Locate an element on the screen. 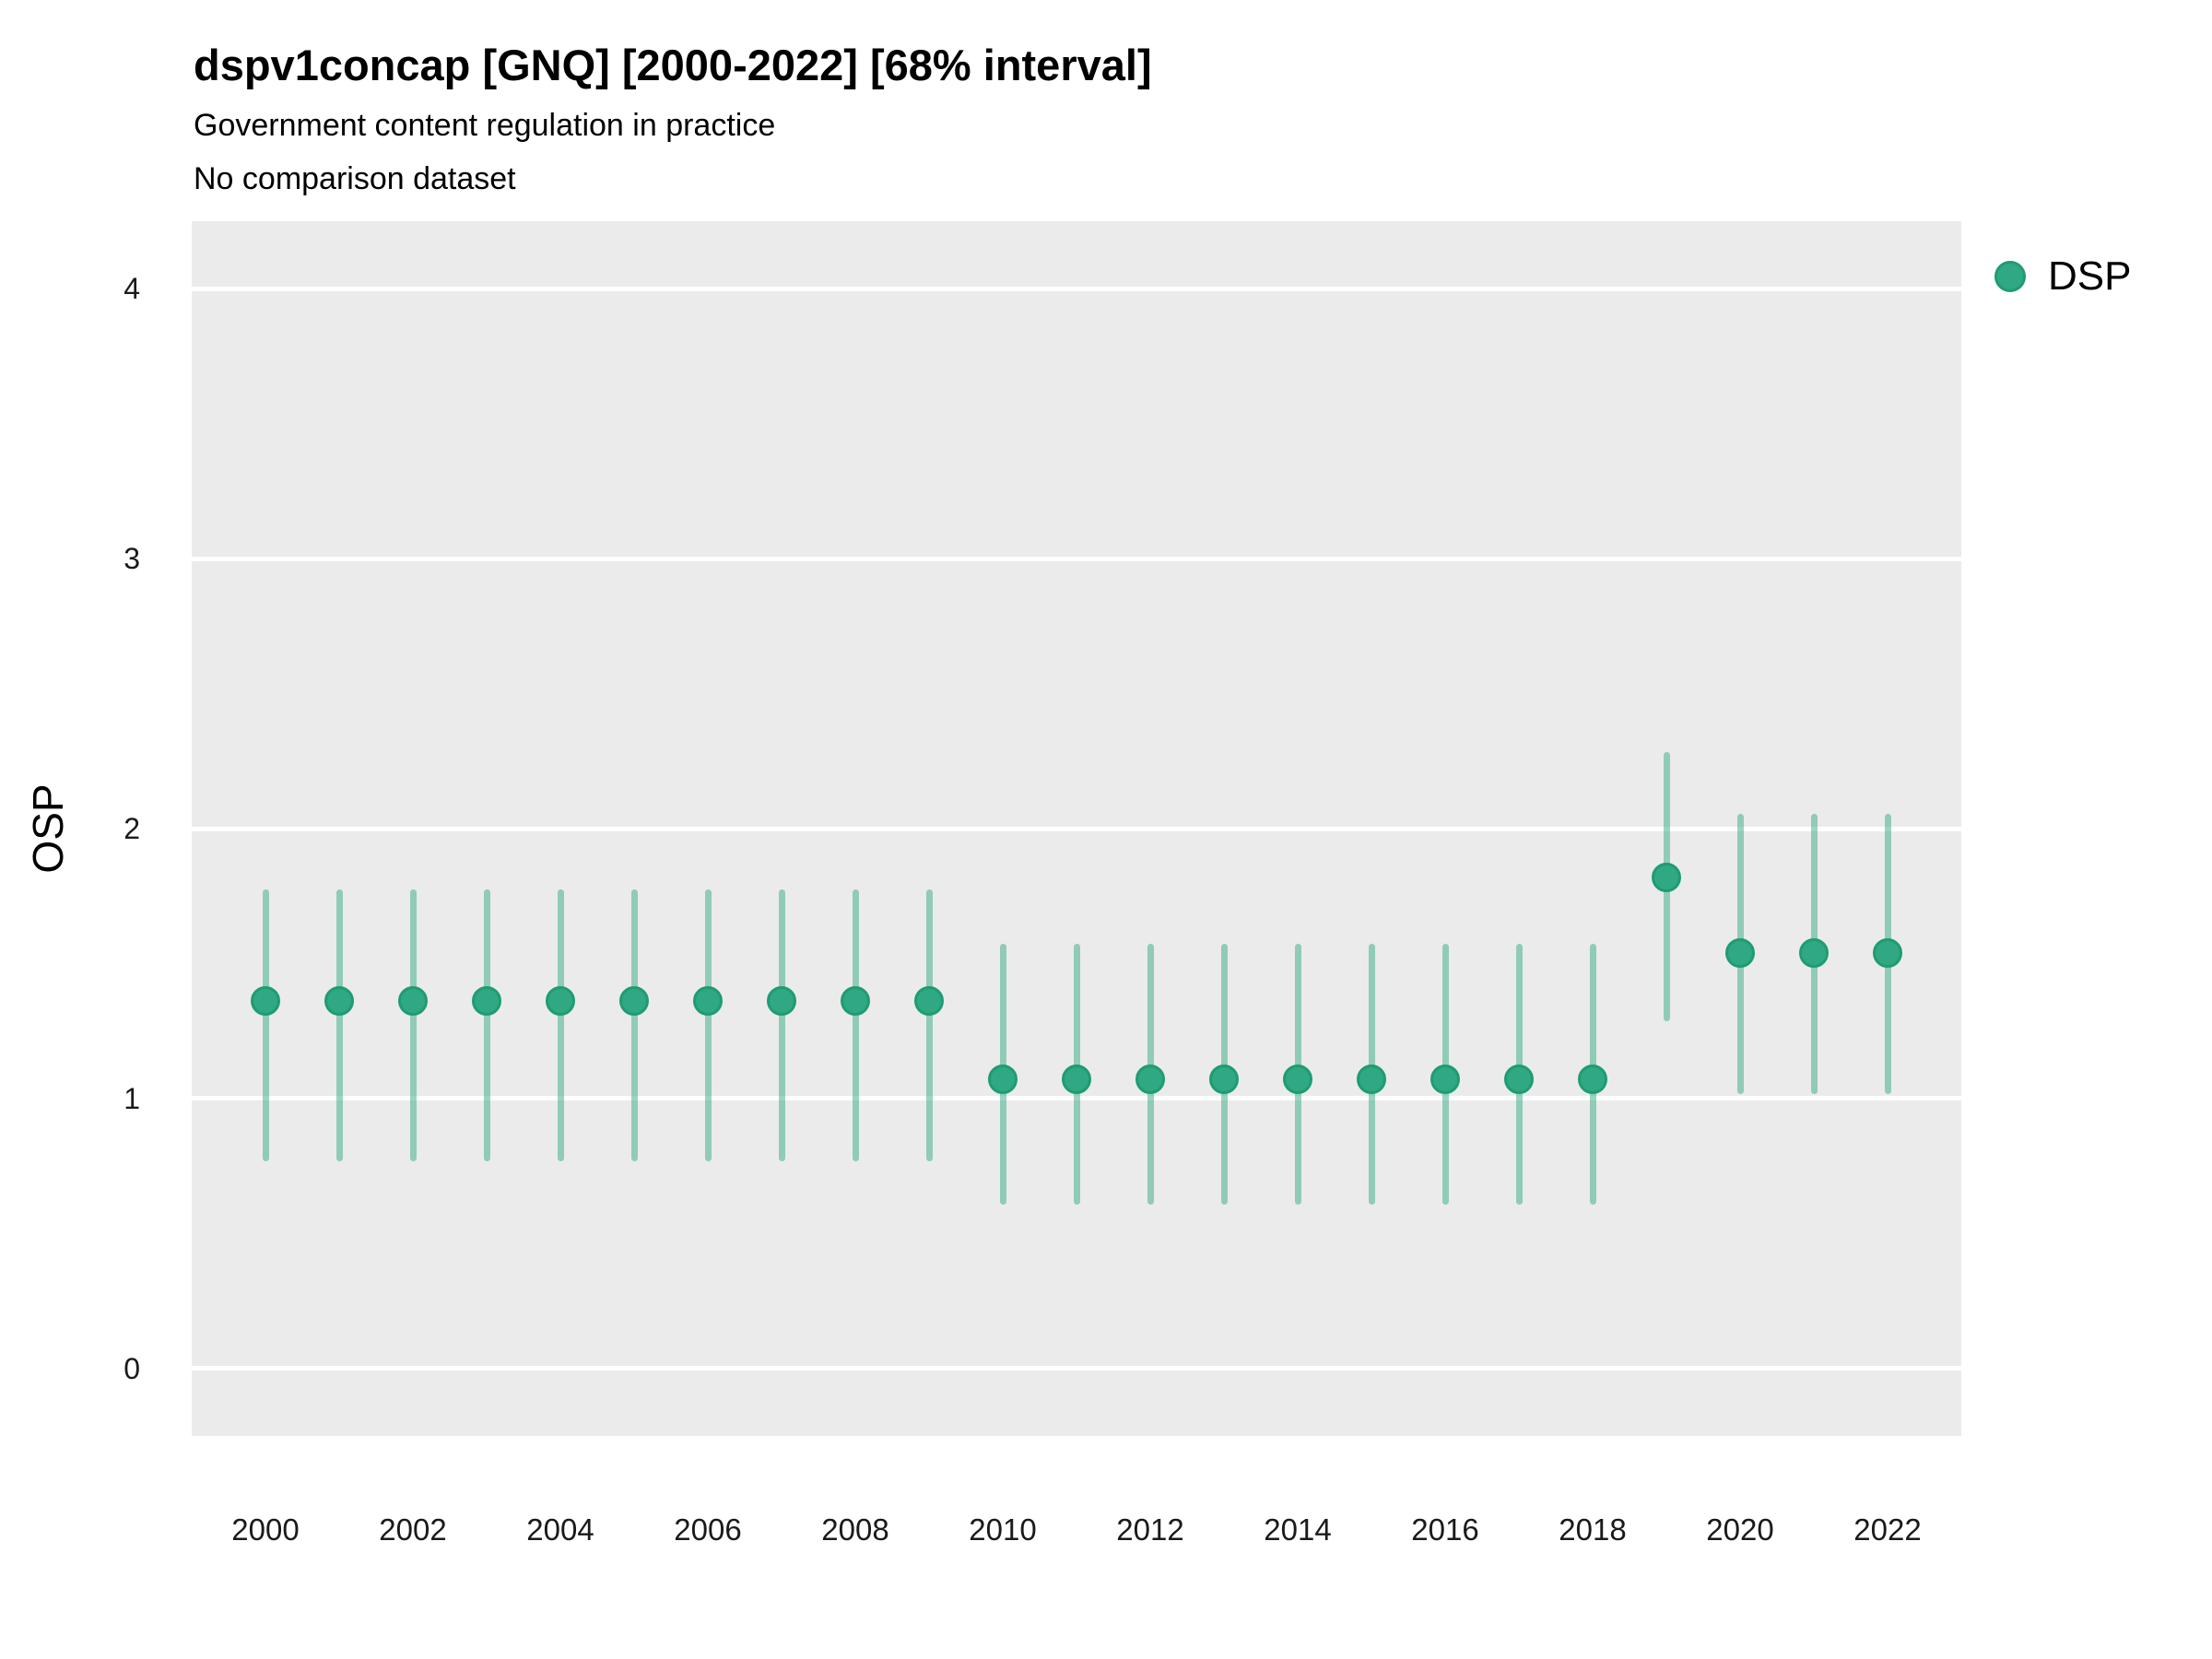 This screenshot has height=1659, width=2212. data-point-2002 is located at coordinates (413, 1001).